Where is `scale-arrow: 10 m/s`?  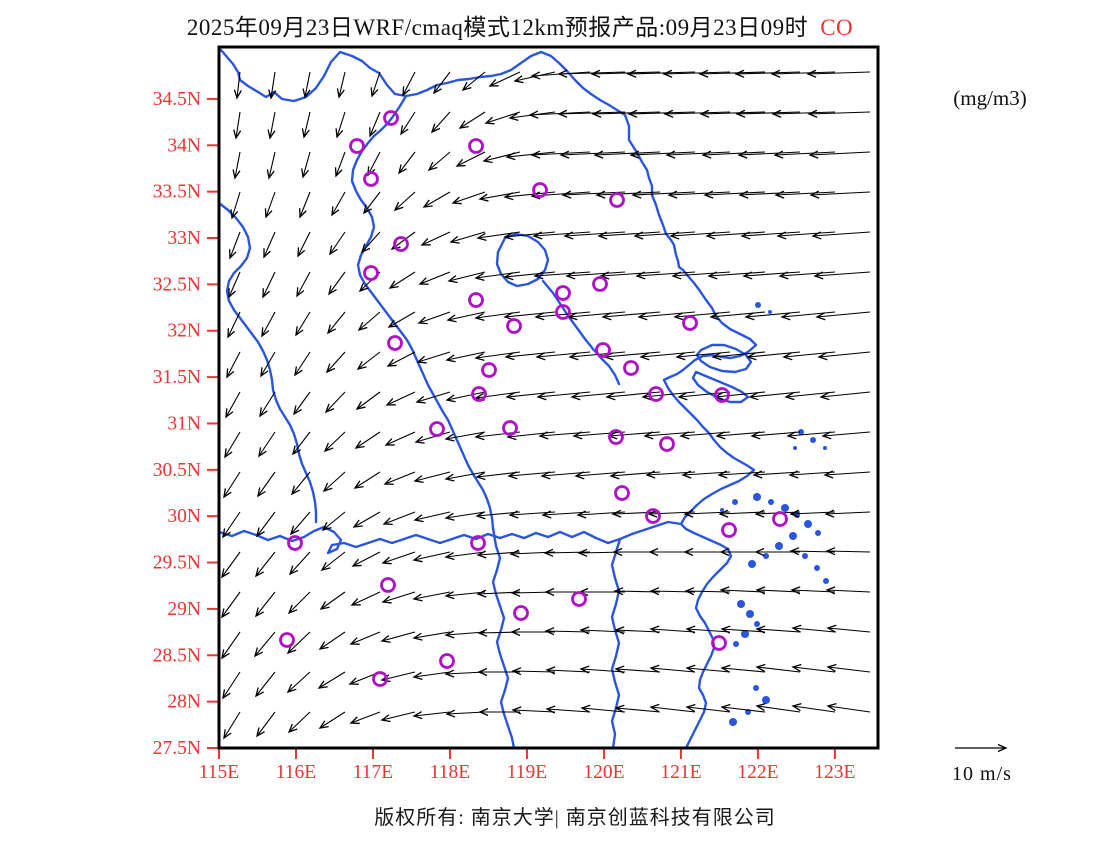
scale-arrow: 10 m/s is located at coordinates (981, 764).